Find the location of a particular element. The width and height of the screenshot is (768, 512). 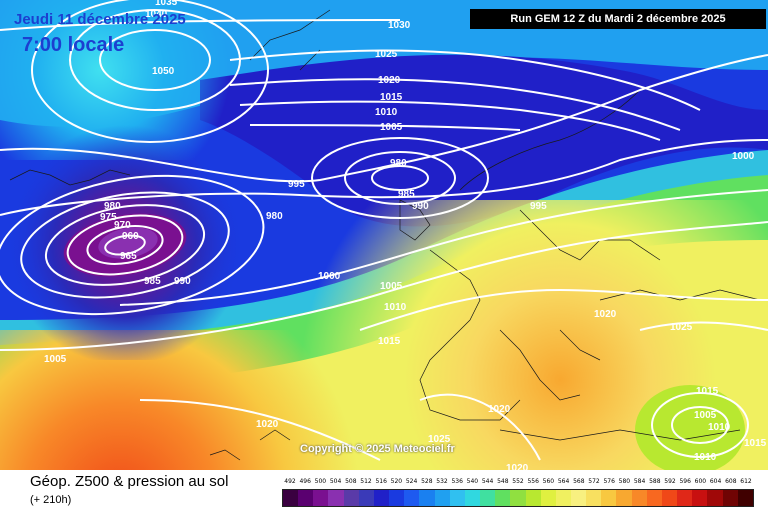

color-scale-label: 548 is located at coordinates (503, 481).